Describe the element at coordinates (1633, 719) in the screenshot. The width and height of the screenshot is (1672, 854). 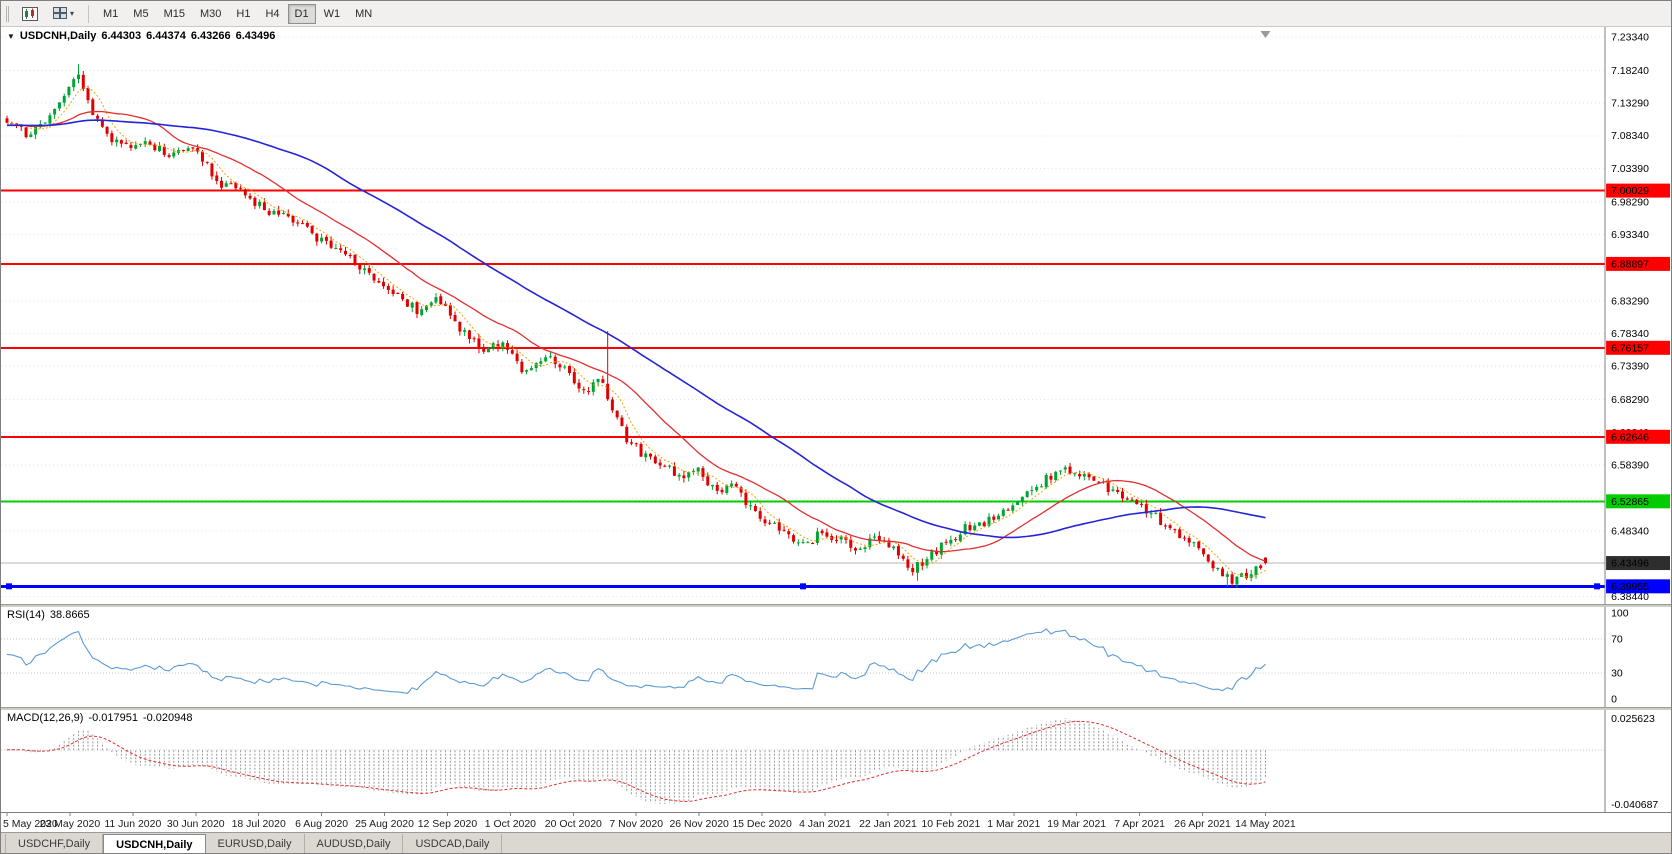
I see `svg-text: 0.025623` at that location.